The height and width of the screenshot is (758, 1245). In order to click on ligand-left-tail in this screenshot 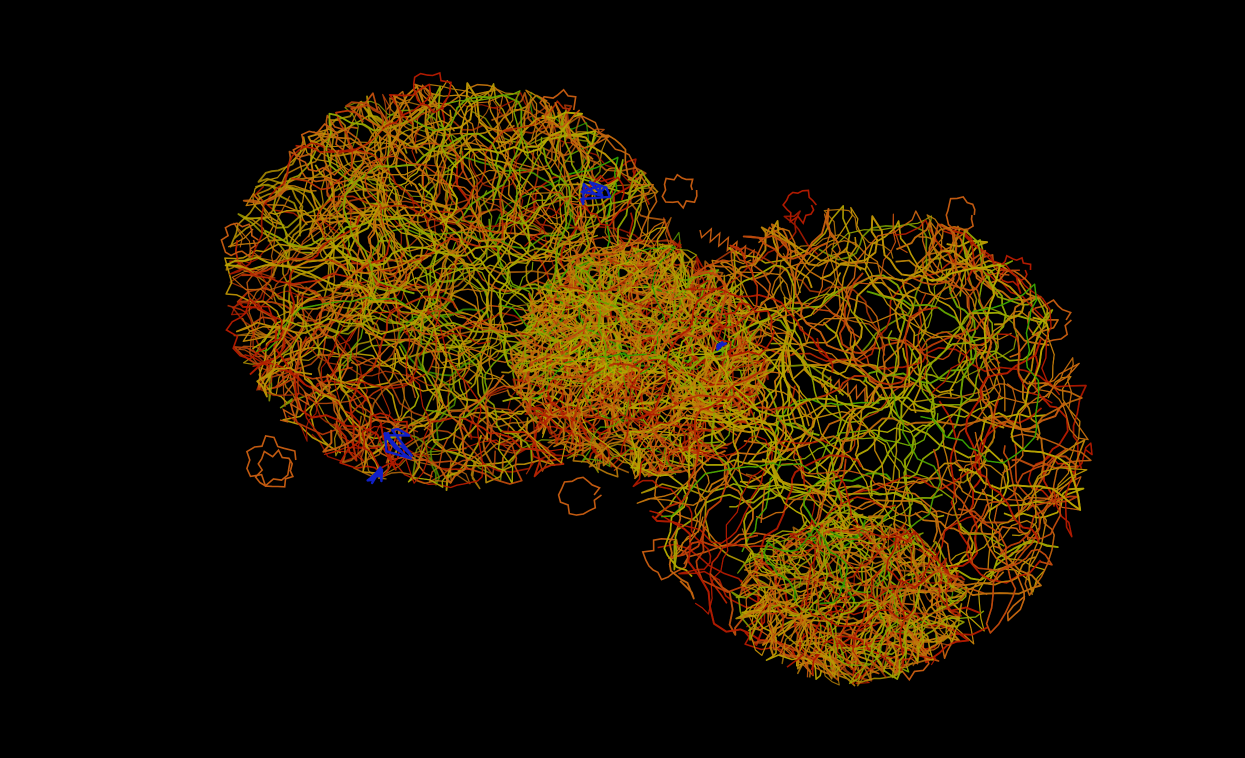, I will do `click(375, 475)`.